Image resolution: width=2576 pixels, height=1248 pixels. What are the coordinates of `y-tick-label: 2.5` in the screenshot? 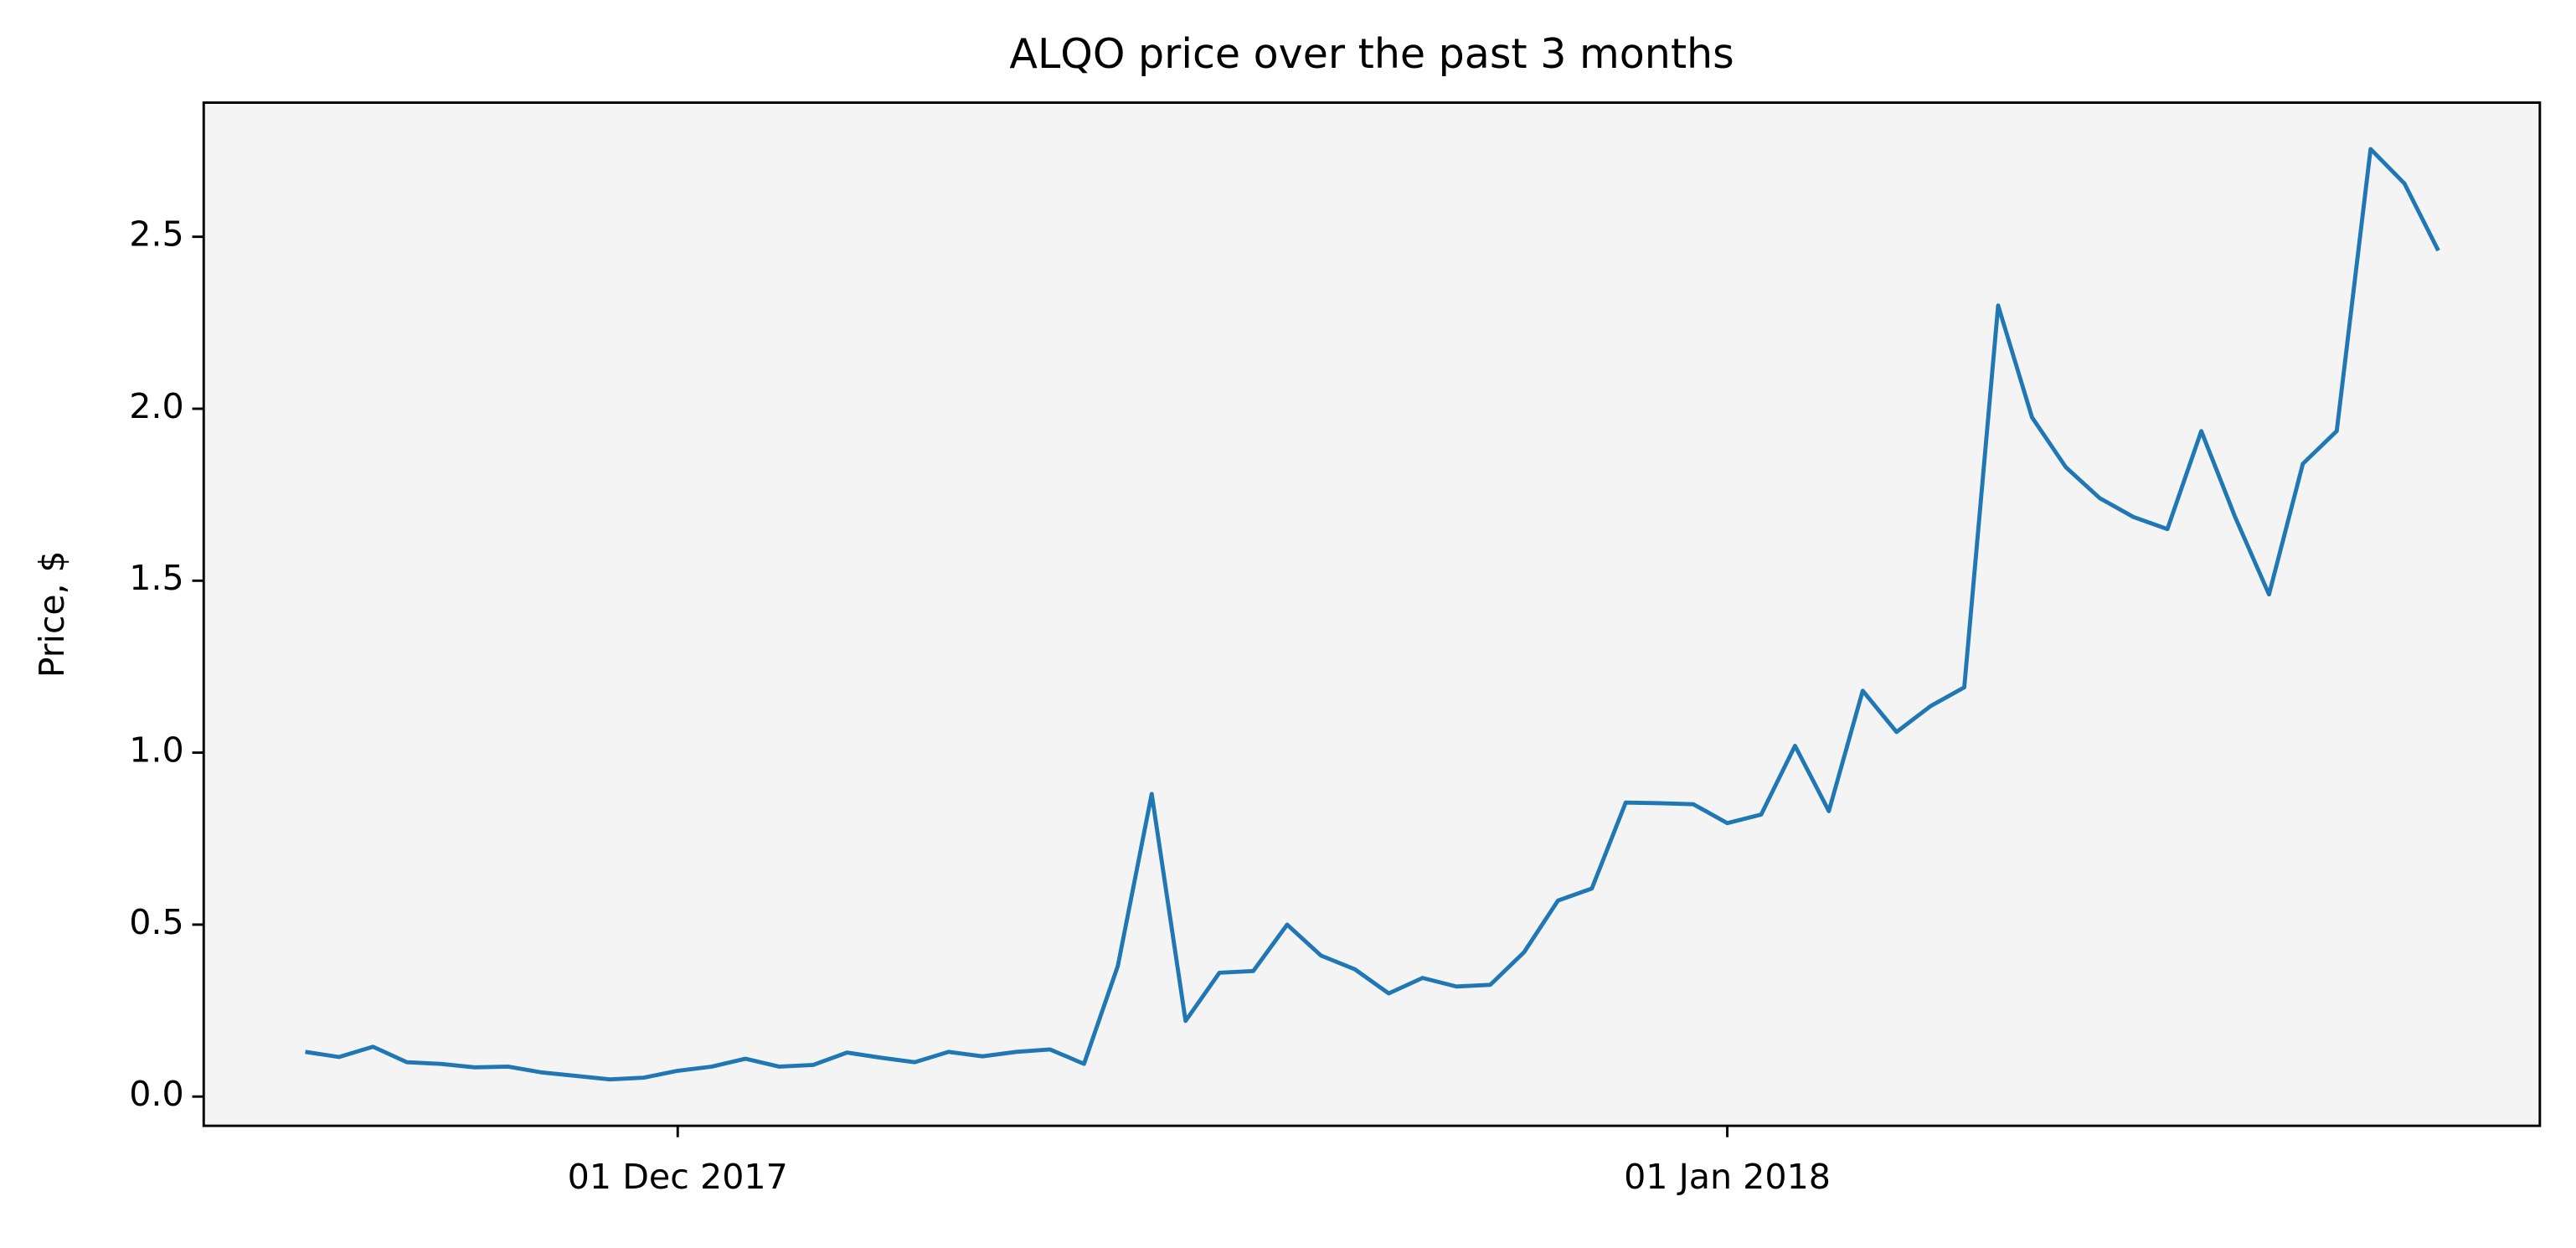 It's located at (156, 235).